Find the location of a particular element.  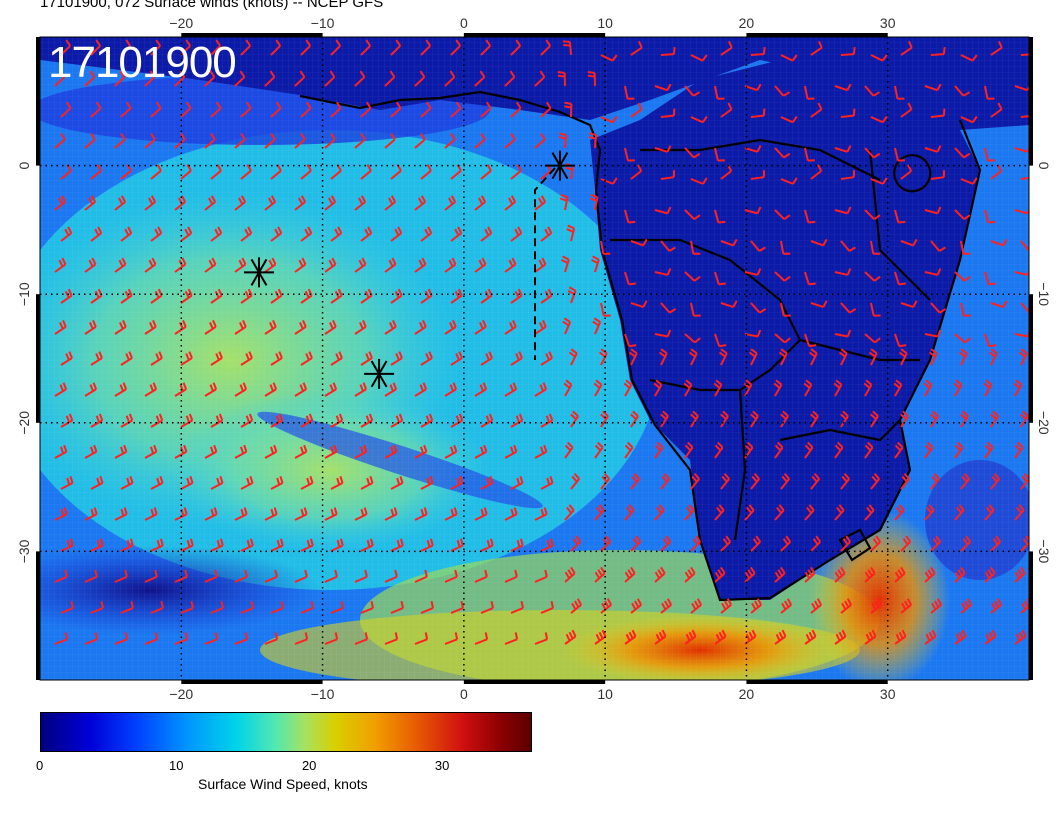

track-line is located at coordinates (545, 263).